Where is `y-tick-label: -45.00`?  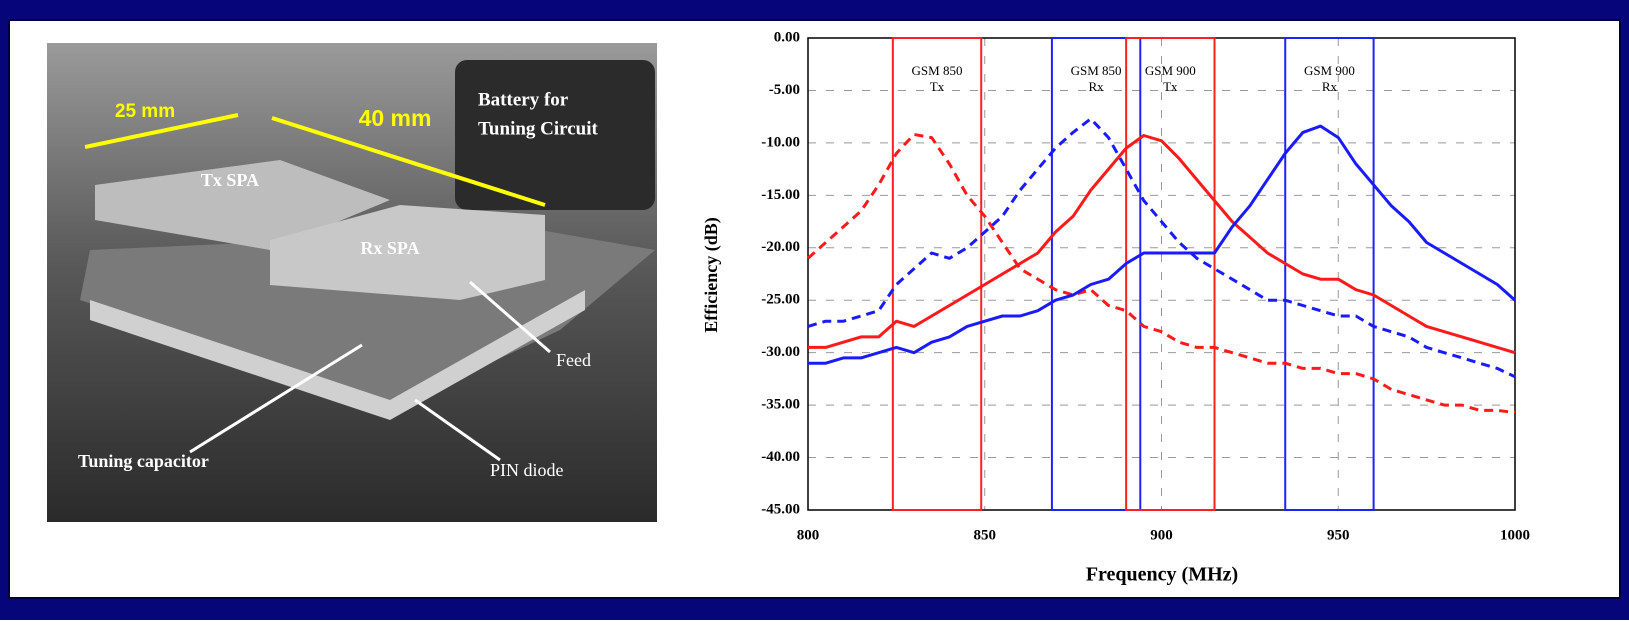
y-tick-label: -45.00 is located at coordinates (780, 509).